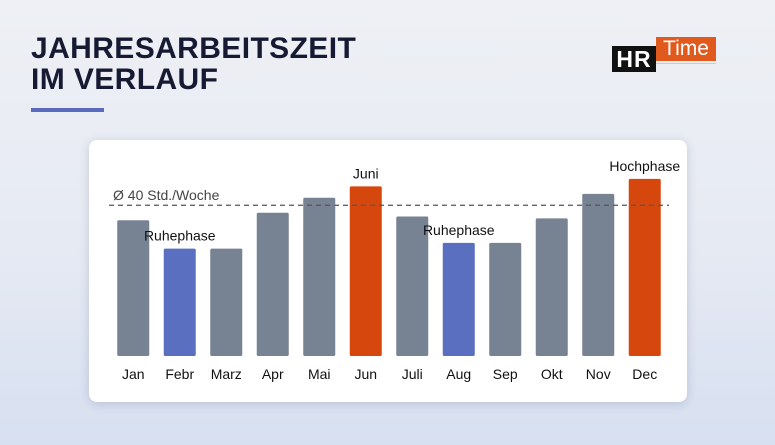  I want to click on x-tick-nov: Nov, so click(598, 374).